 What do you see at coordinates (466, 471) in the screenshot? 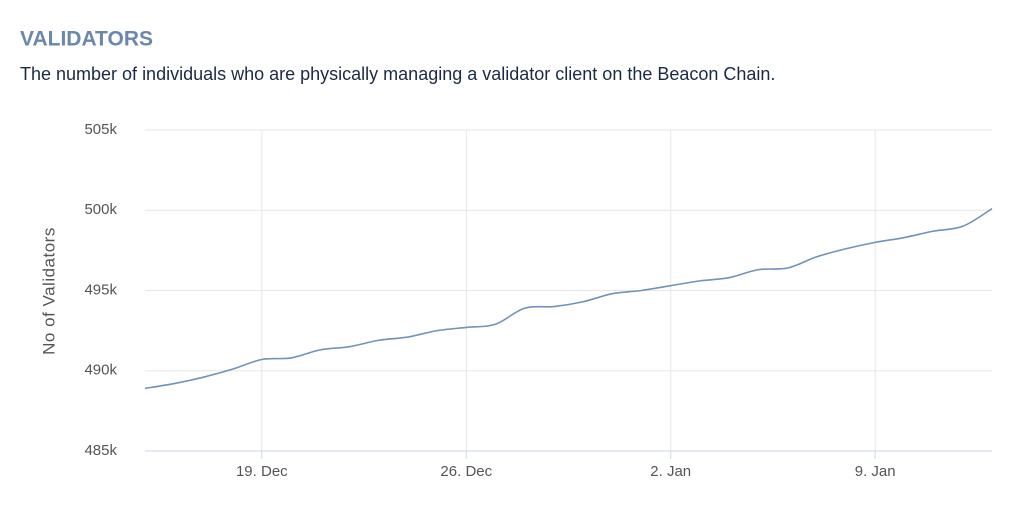
I see `x-tick-label: 26. Dec` at bounding box center [466, 471].